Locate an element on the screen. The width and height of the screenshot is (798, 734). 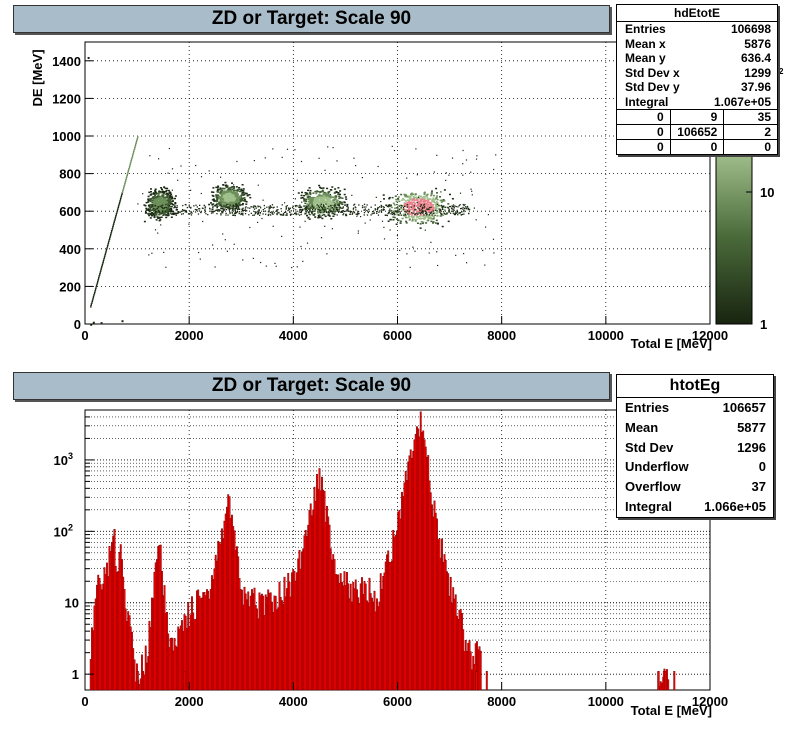
stats-row: Entries 106698 is located at coordinates (698, 29).